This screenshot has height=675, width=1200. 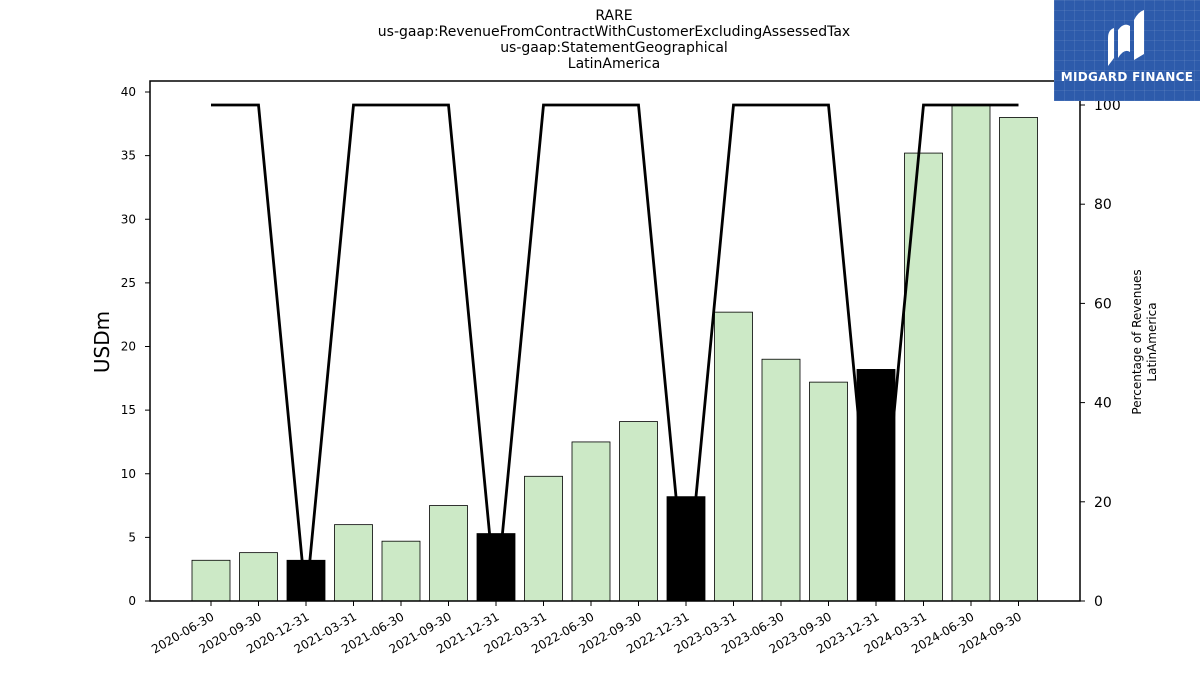 I want to click on y-tick-label-left: 25, so click(x=128, y=283).